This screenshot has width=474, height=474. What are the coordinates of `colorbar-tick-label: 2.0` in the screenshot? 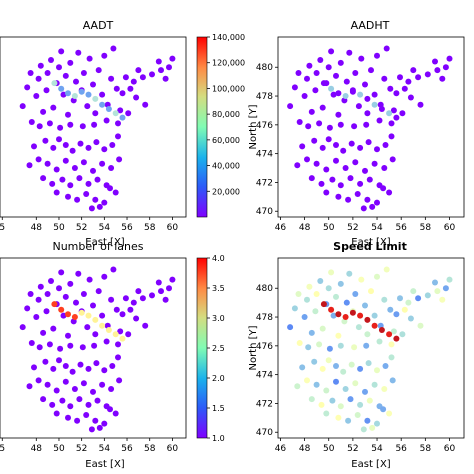 It's located at (218, 378).